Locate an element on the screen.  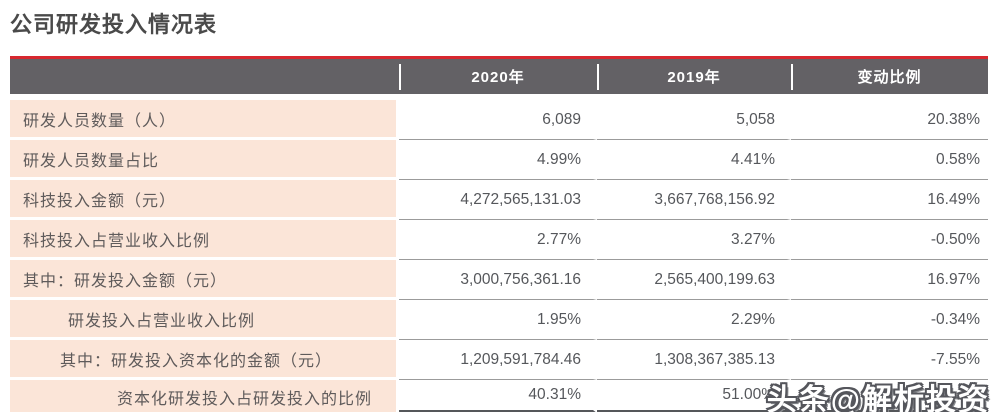
row-label: 资本化研发投入占研发投入的比例 is located at coordinates (204, 396).